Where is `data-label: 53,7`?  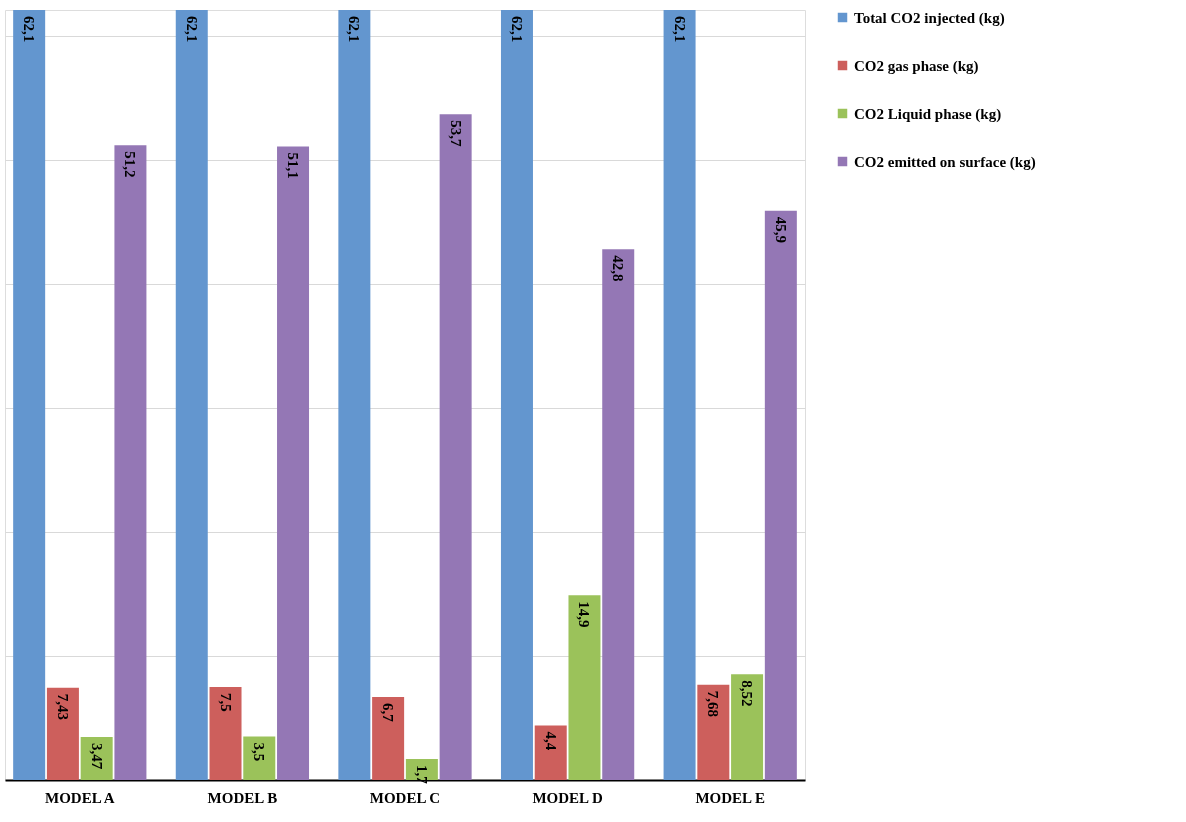
data-label: 53,7 is located at coordinates (455, 133).